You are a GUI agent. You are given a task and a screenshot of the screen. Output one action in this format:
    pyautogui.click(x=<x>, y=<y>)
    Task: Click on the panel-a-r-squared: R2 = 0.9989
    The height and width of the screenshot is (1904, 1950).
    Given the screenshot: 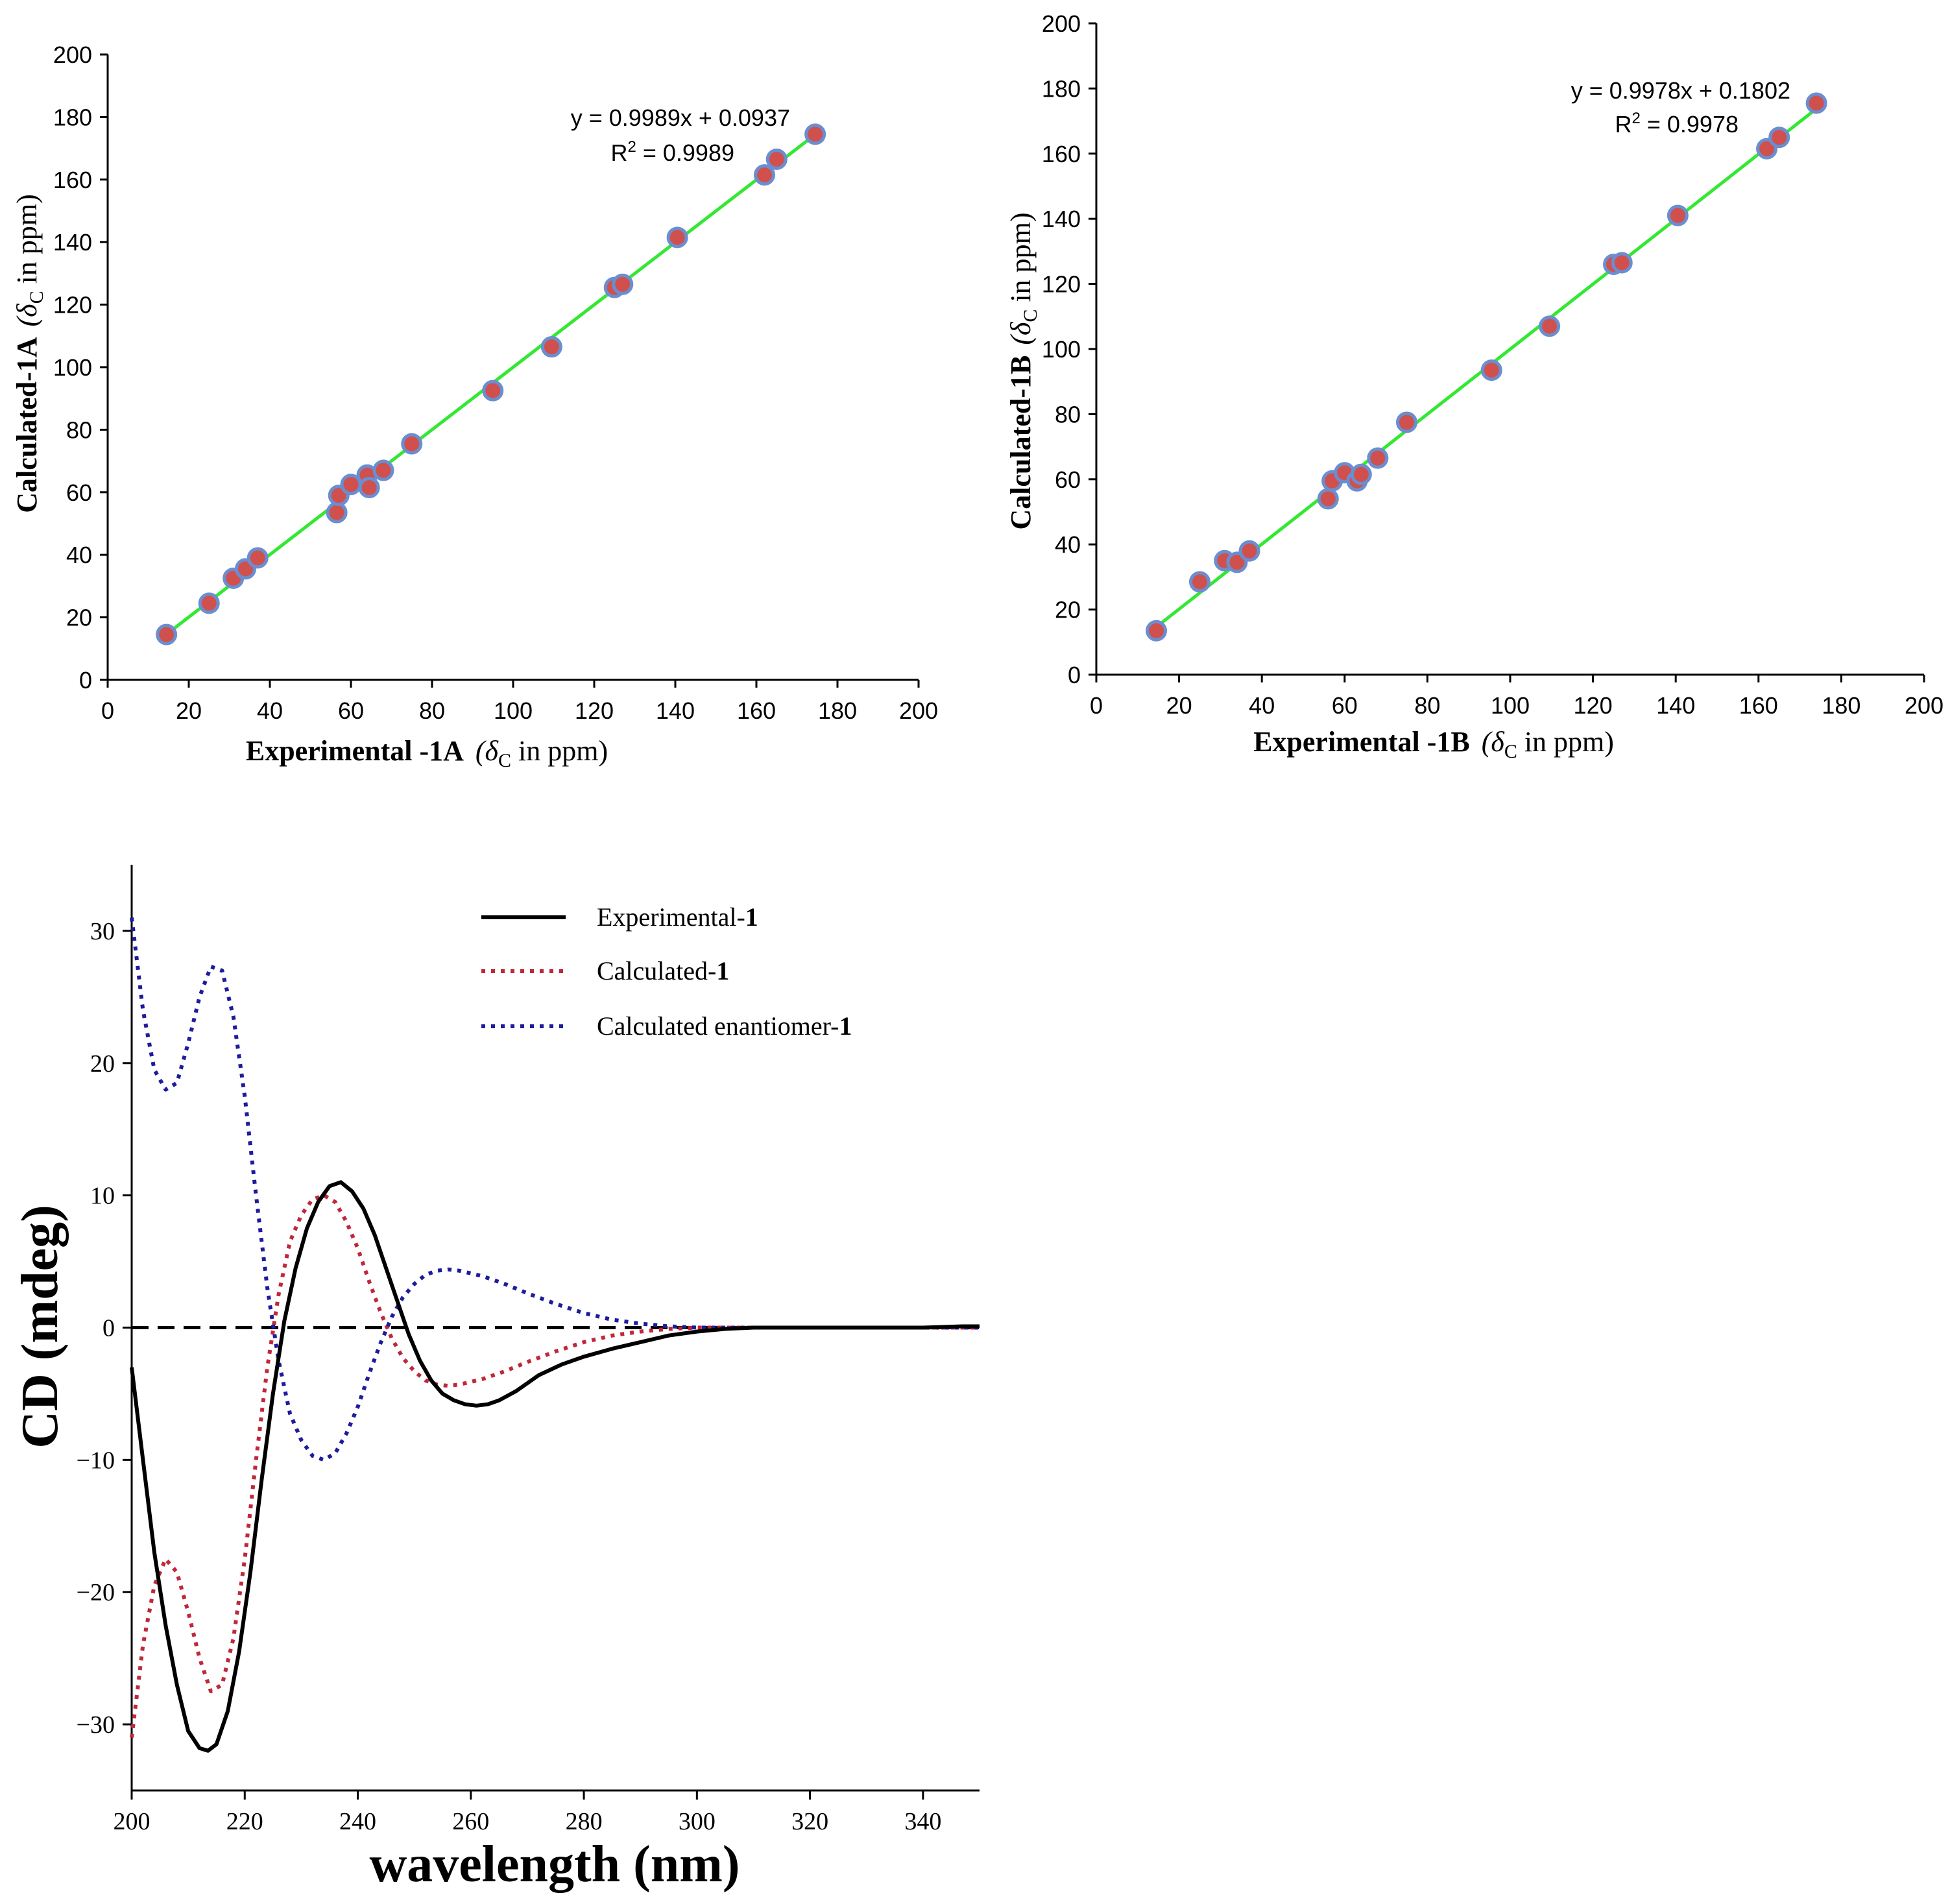 What is the action you would take?
    pyautogui.click(x=673, y=152)
    